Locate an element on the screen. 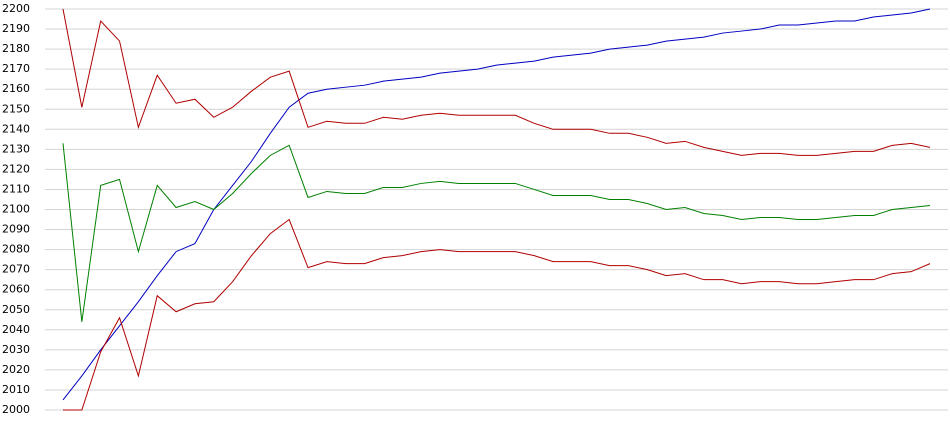  y-tick-label: 2030 is located at coordinates (16, 349).